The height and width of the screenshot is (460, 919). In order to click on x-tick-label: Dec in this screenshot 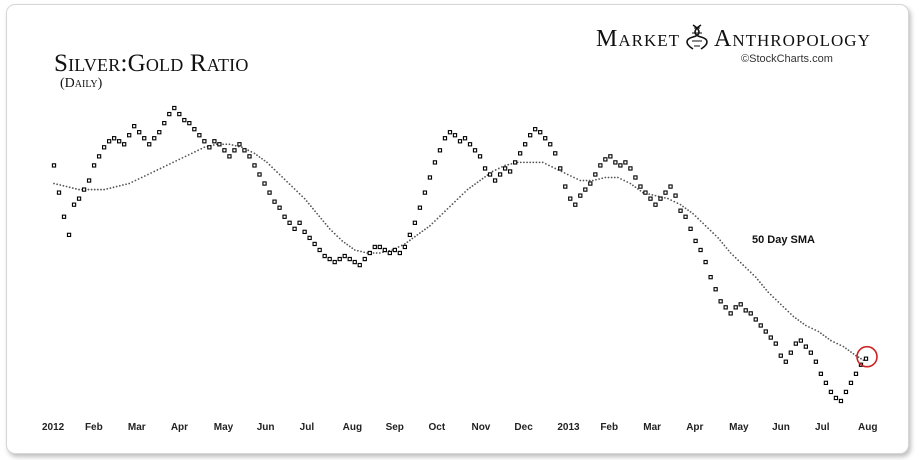, I will do `click(523, 427)`.